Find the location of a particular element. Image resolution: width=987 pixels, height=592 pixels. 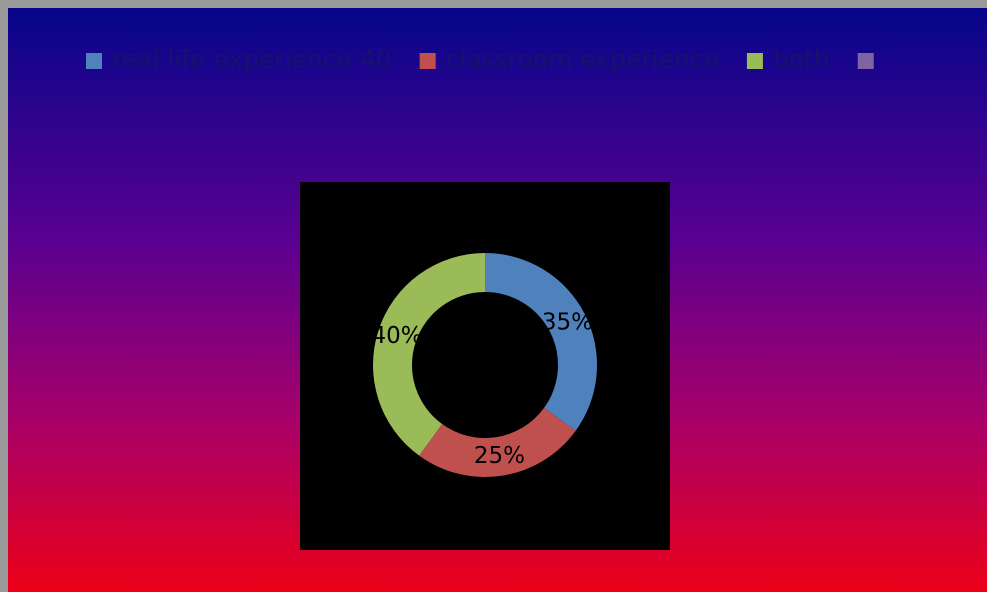

legend-label: both is located at coordinates (801, 59).